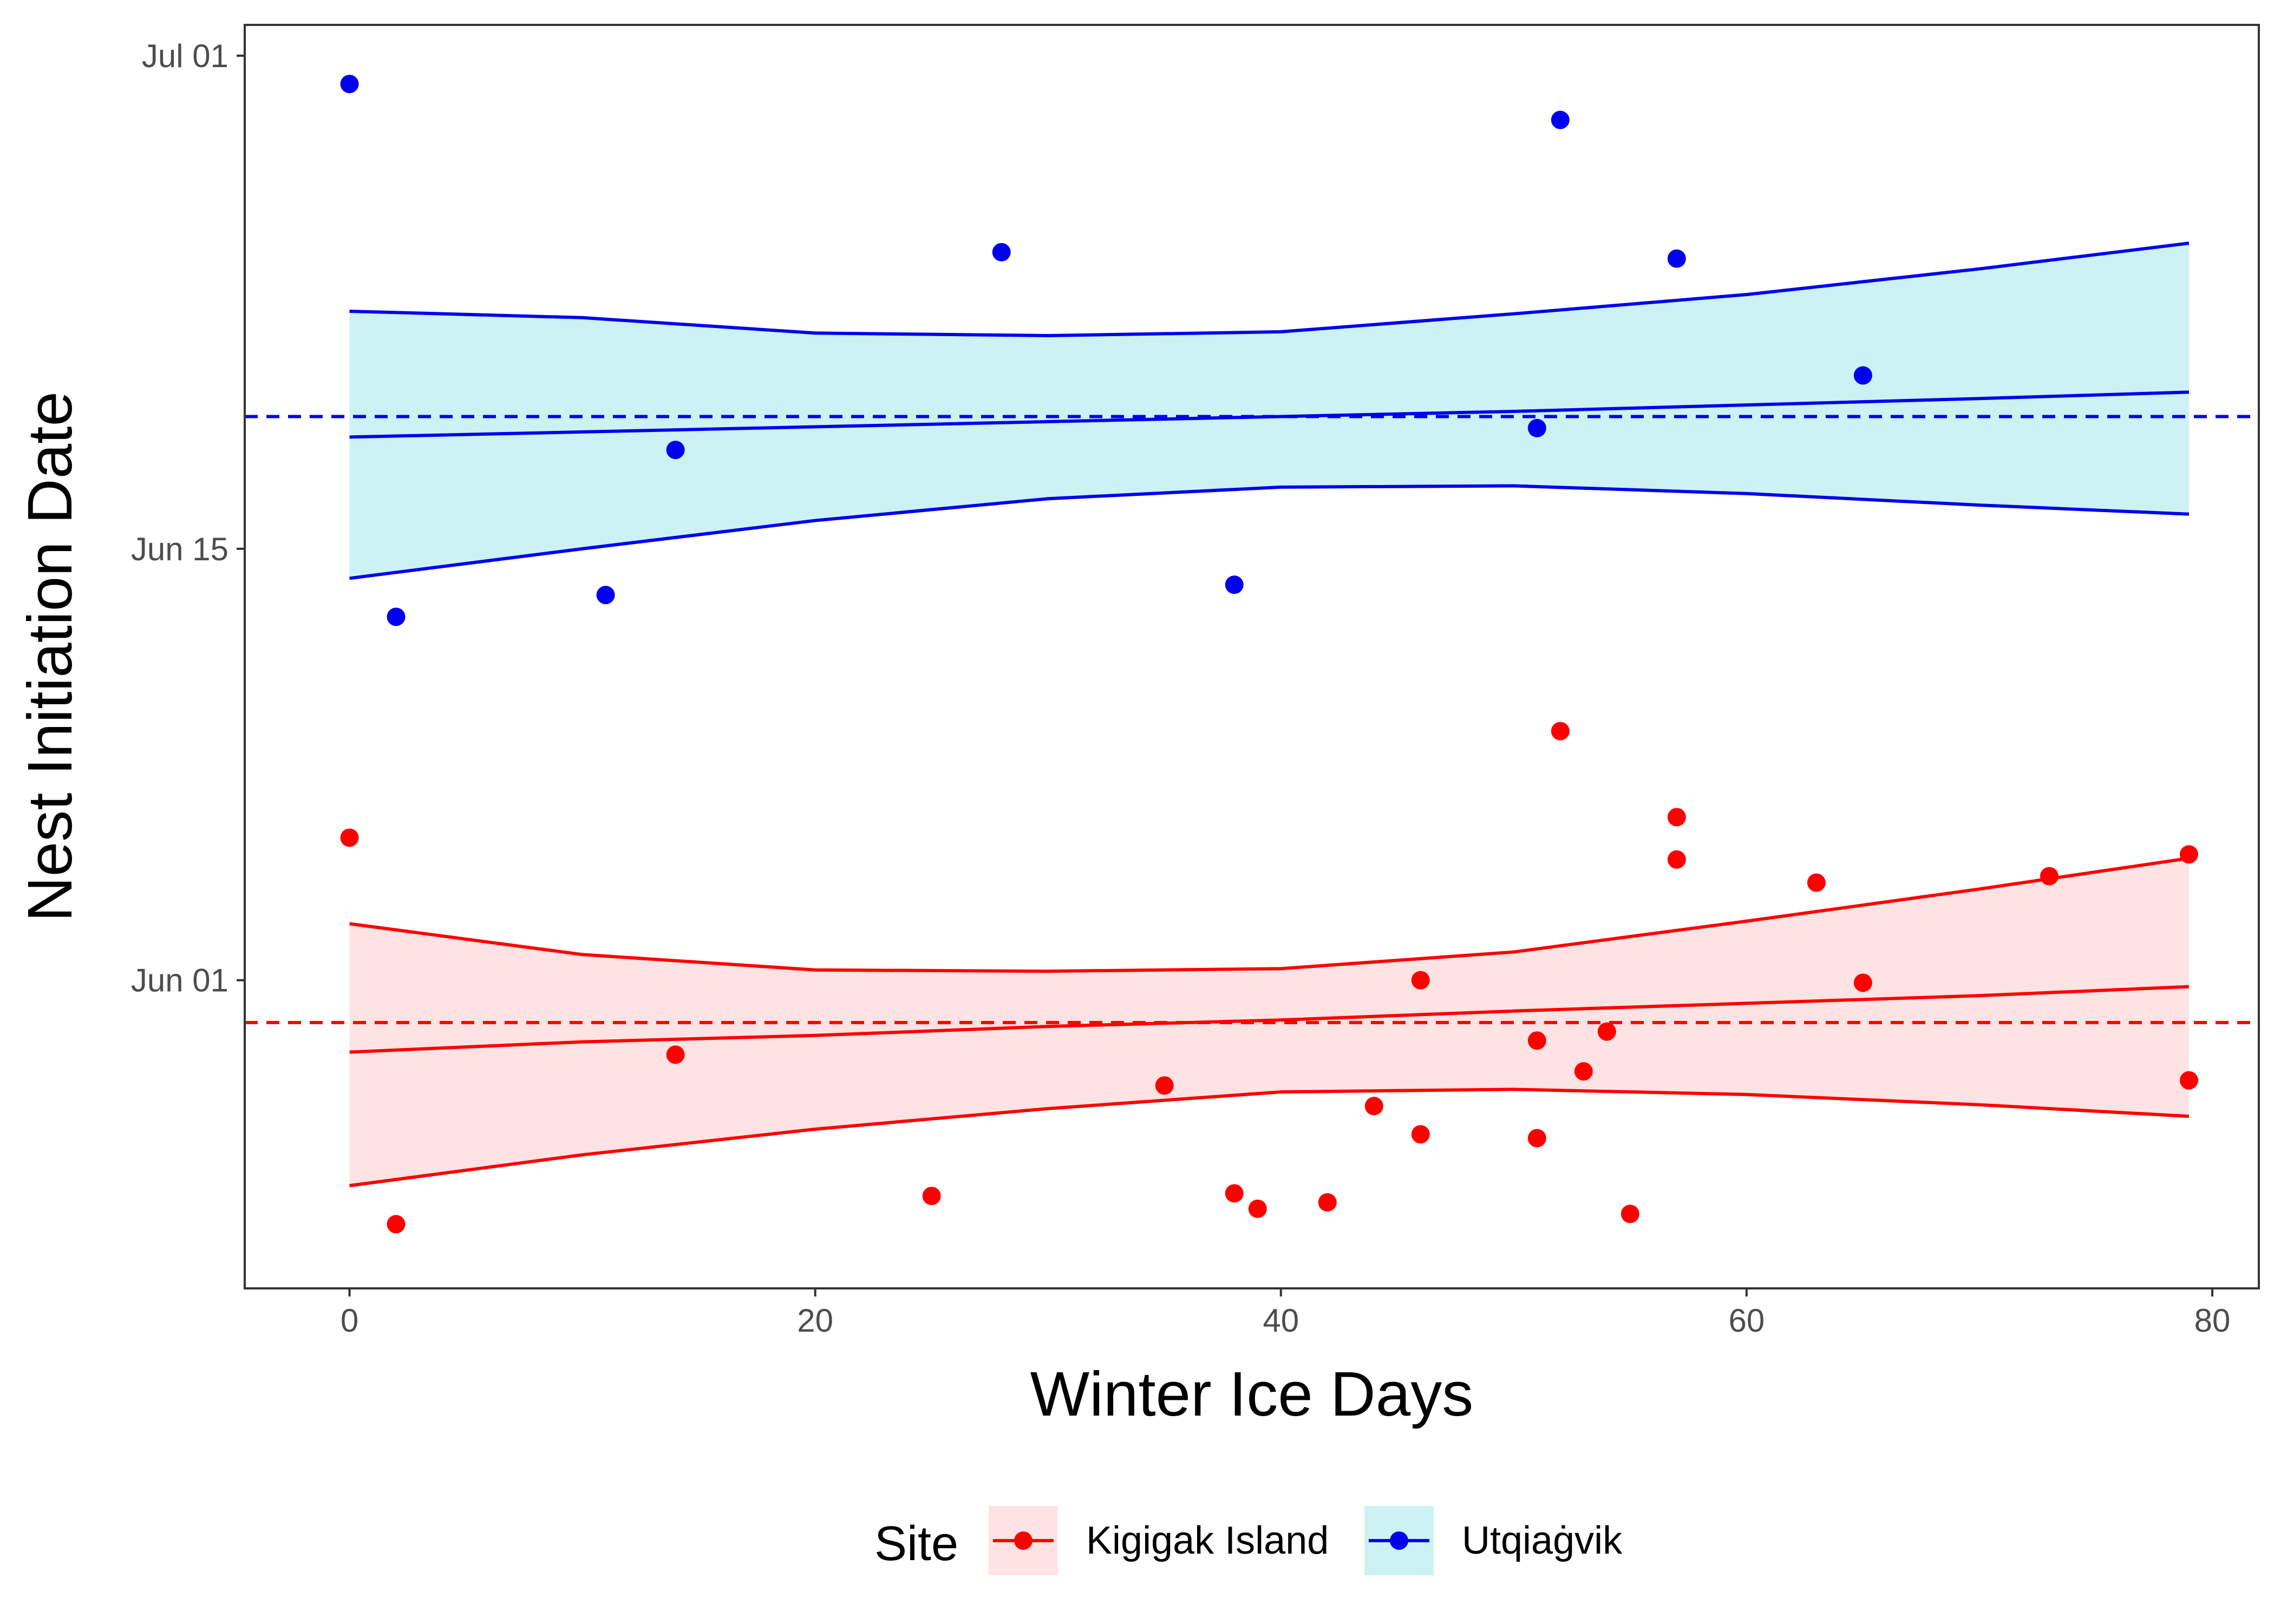  Describe the element at coordinates (180, 980) in the screenshot. I see `y-tick-label: Jun 01` at that location.